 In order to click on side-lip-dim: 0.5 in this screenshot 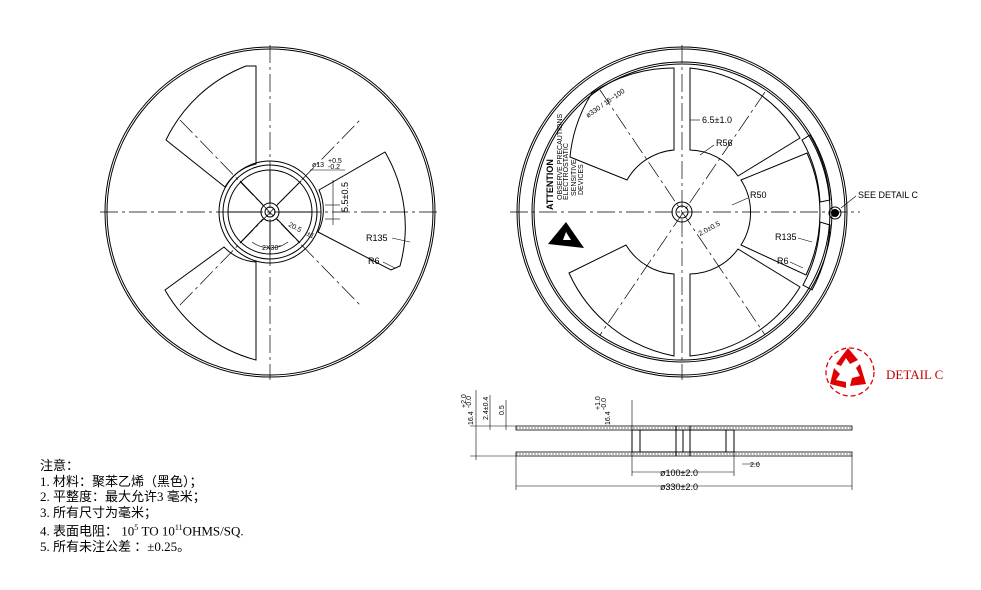, I will do `click(502, 410)`.